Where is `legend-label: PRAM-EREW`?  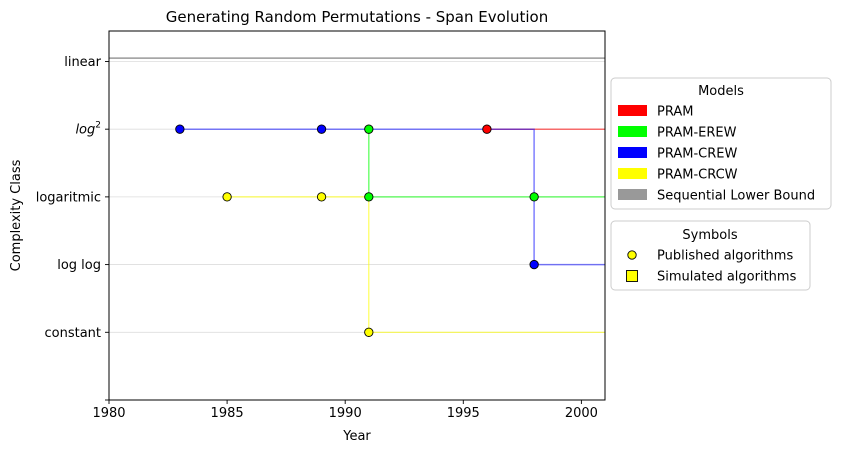 legend-label: PRAM-EREW is located at coordinates (697, 133).